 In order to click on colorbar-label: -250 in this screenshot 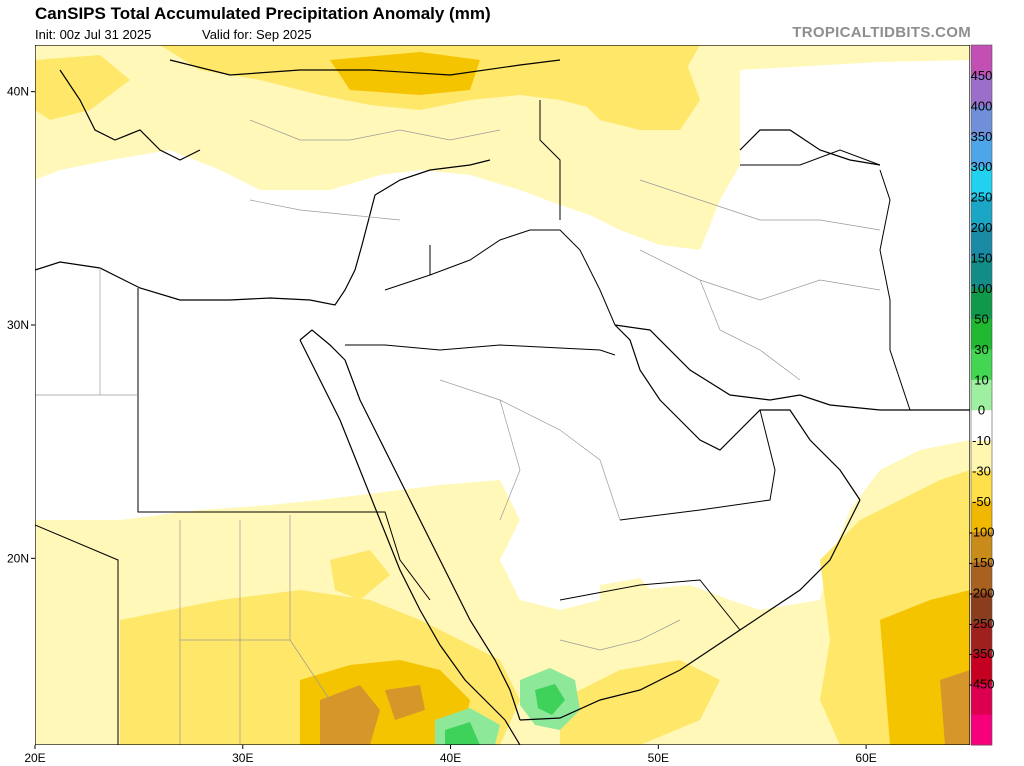, I will do `click(981, 623)`.